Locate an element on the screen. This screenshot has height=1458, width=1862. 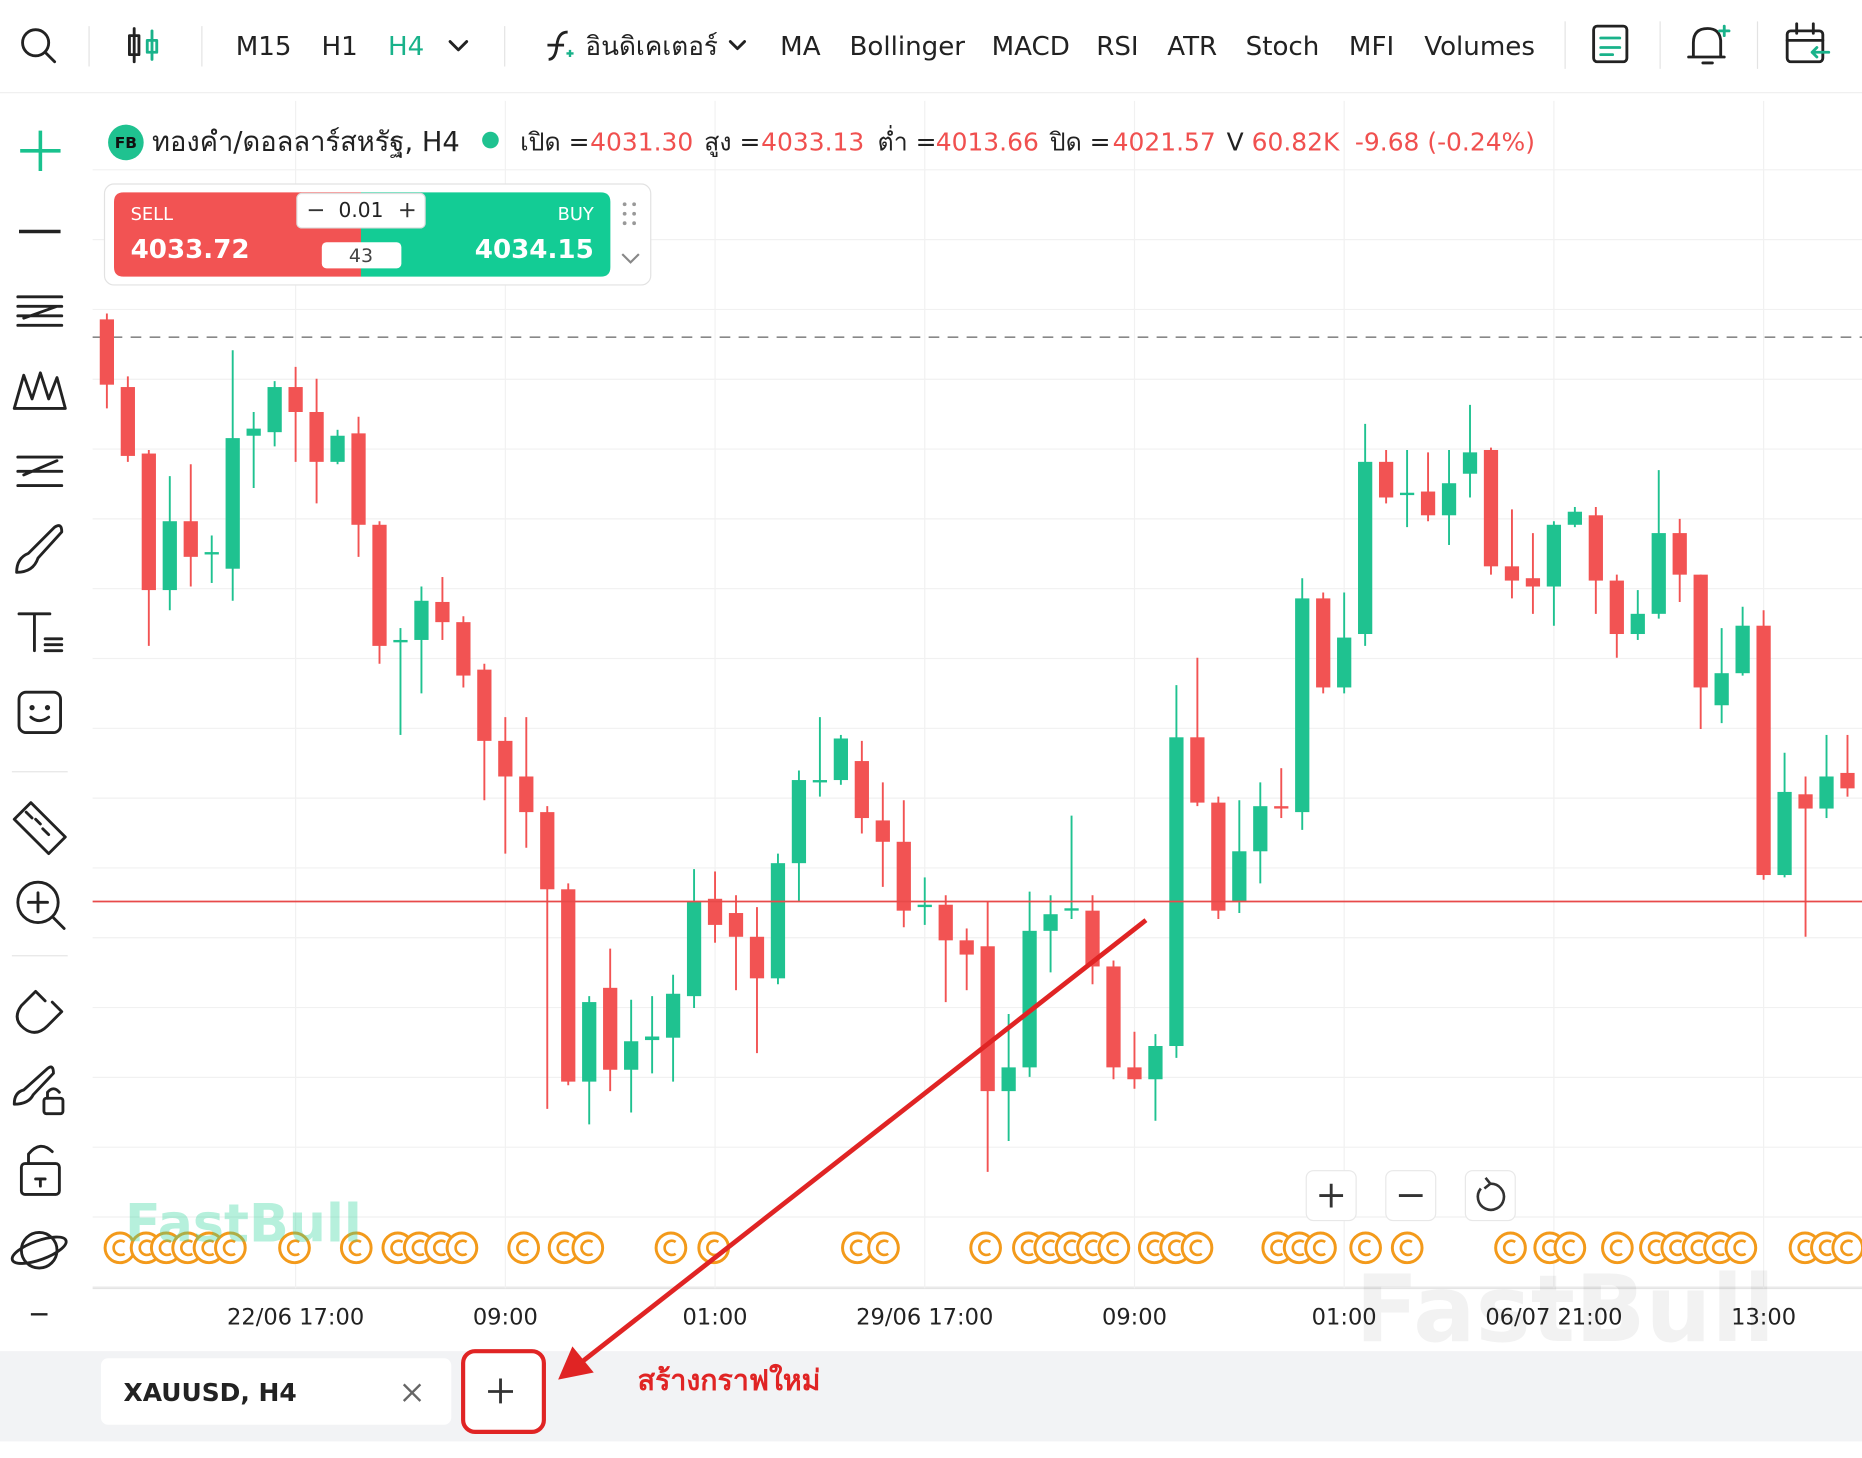
sell-label: SELL is located at coordinates (152, 214).